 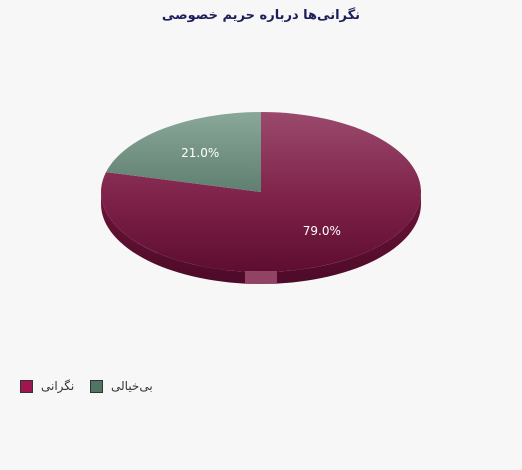 I want to click on legend: نگرانی بی‌خیالی, so click(x=120, y=388).